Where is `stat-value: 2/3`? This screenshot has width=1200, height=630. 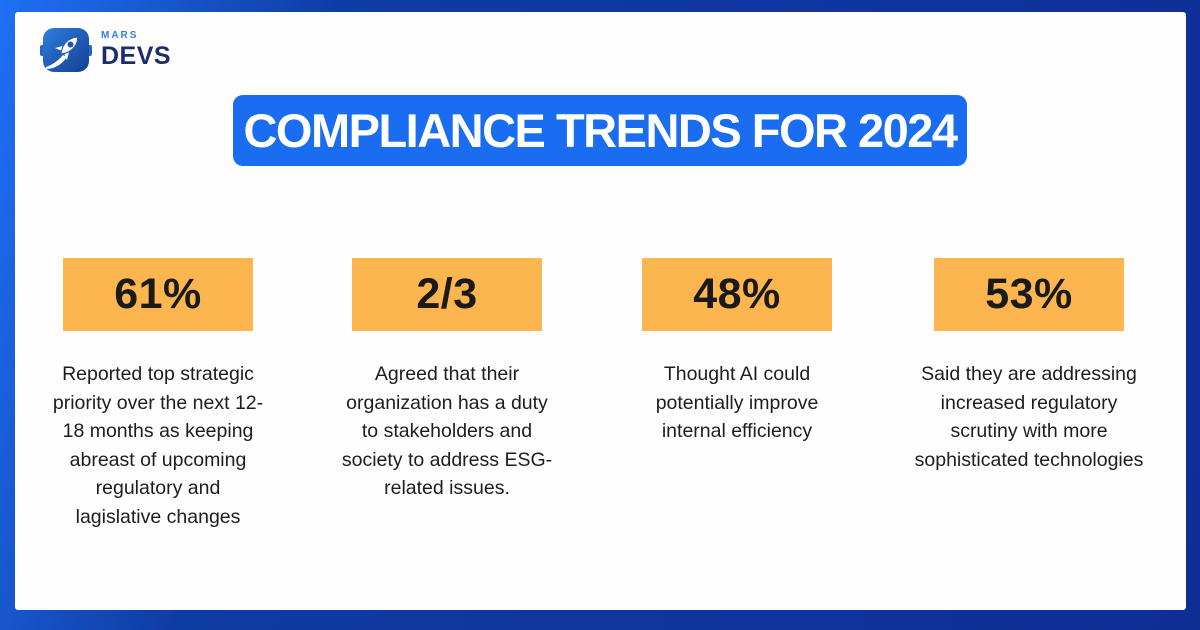
stat-value: 2/3 is located at coordinates (447, 294).